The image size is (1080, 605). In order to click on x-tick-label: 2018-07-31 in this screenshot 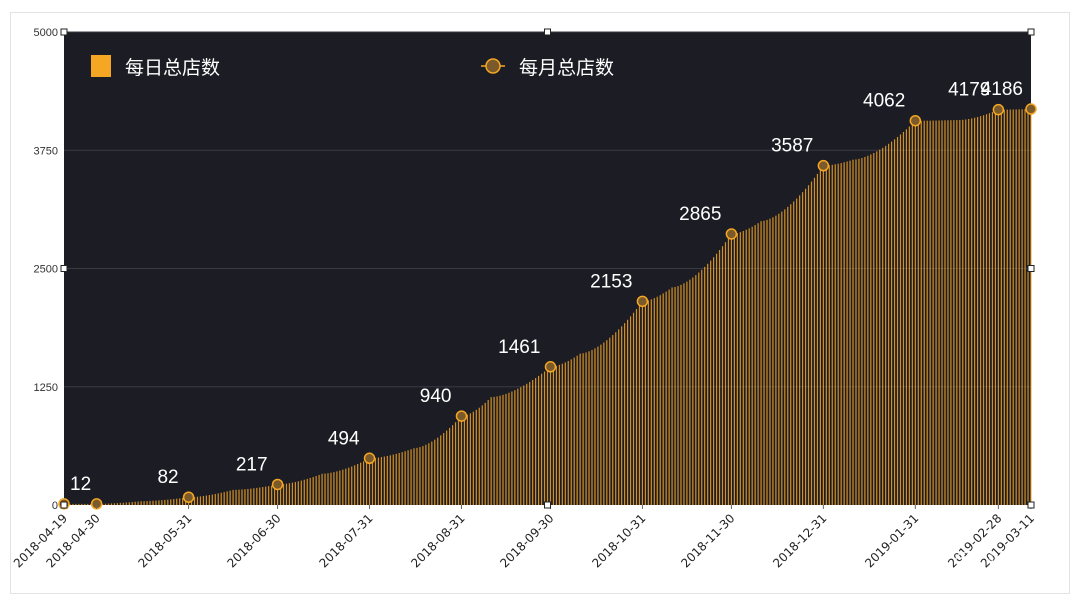, I will do `click(345, 540)`.